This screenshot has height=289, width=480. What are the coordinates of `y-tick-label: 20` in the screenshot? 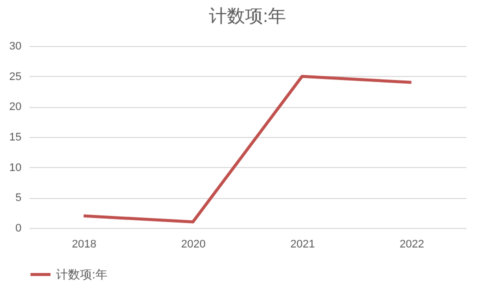 It's located at (15, 107).